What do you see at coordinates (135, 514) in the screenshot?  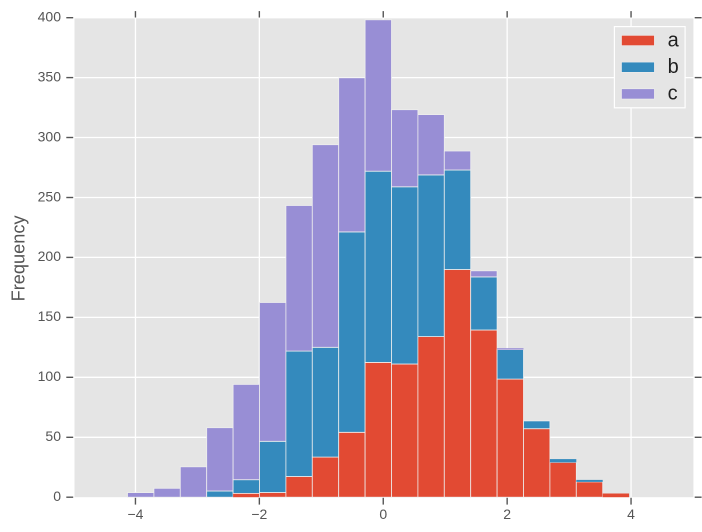 I see `svg-text: −4` at bounding box center [135, 514].